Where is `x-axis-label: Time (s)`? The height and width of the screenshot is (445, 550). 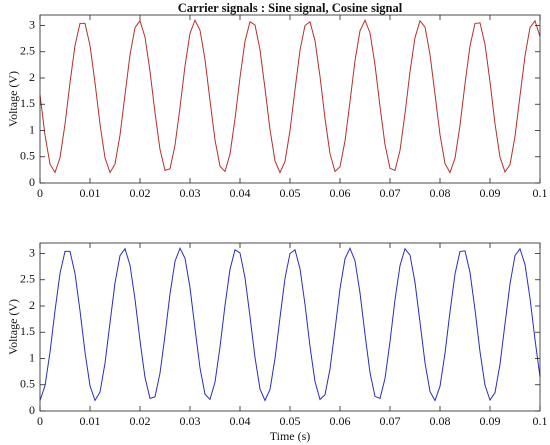
x-axis-label: Time (s) is located at coordinates (290, 436).